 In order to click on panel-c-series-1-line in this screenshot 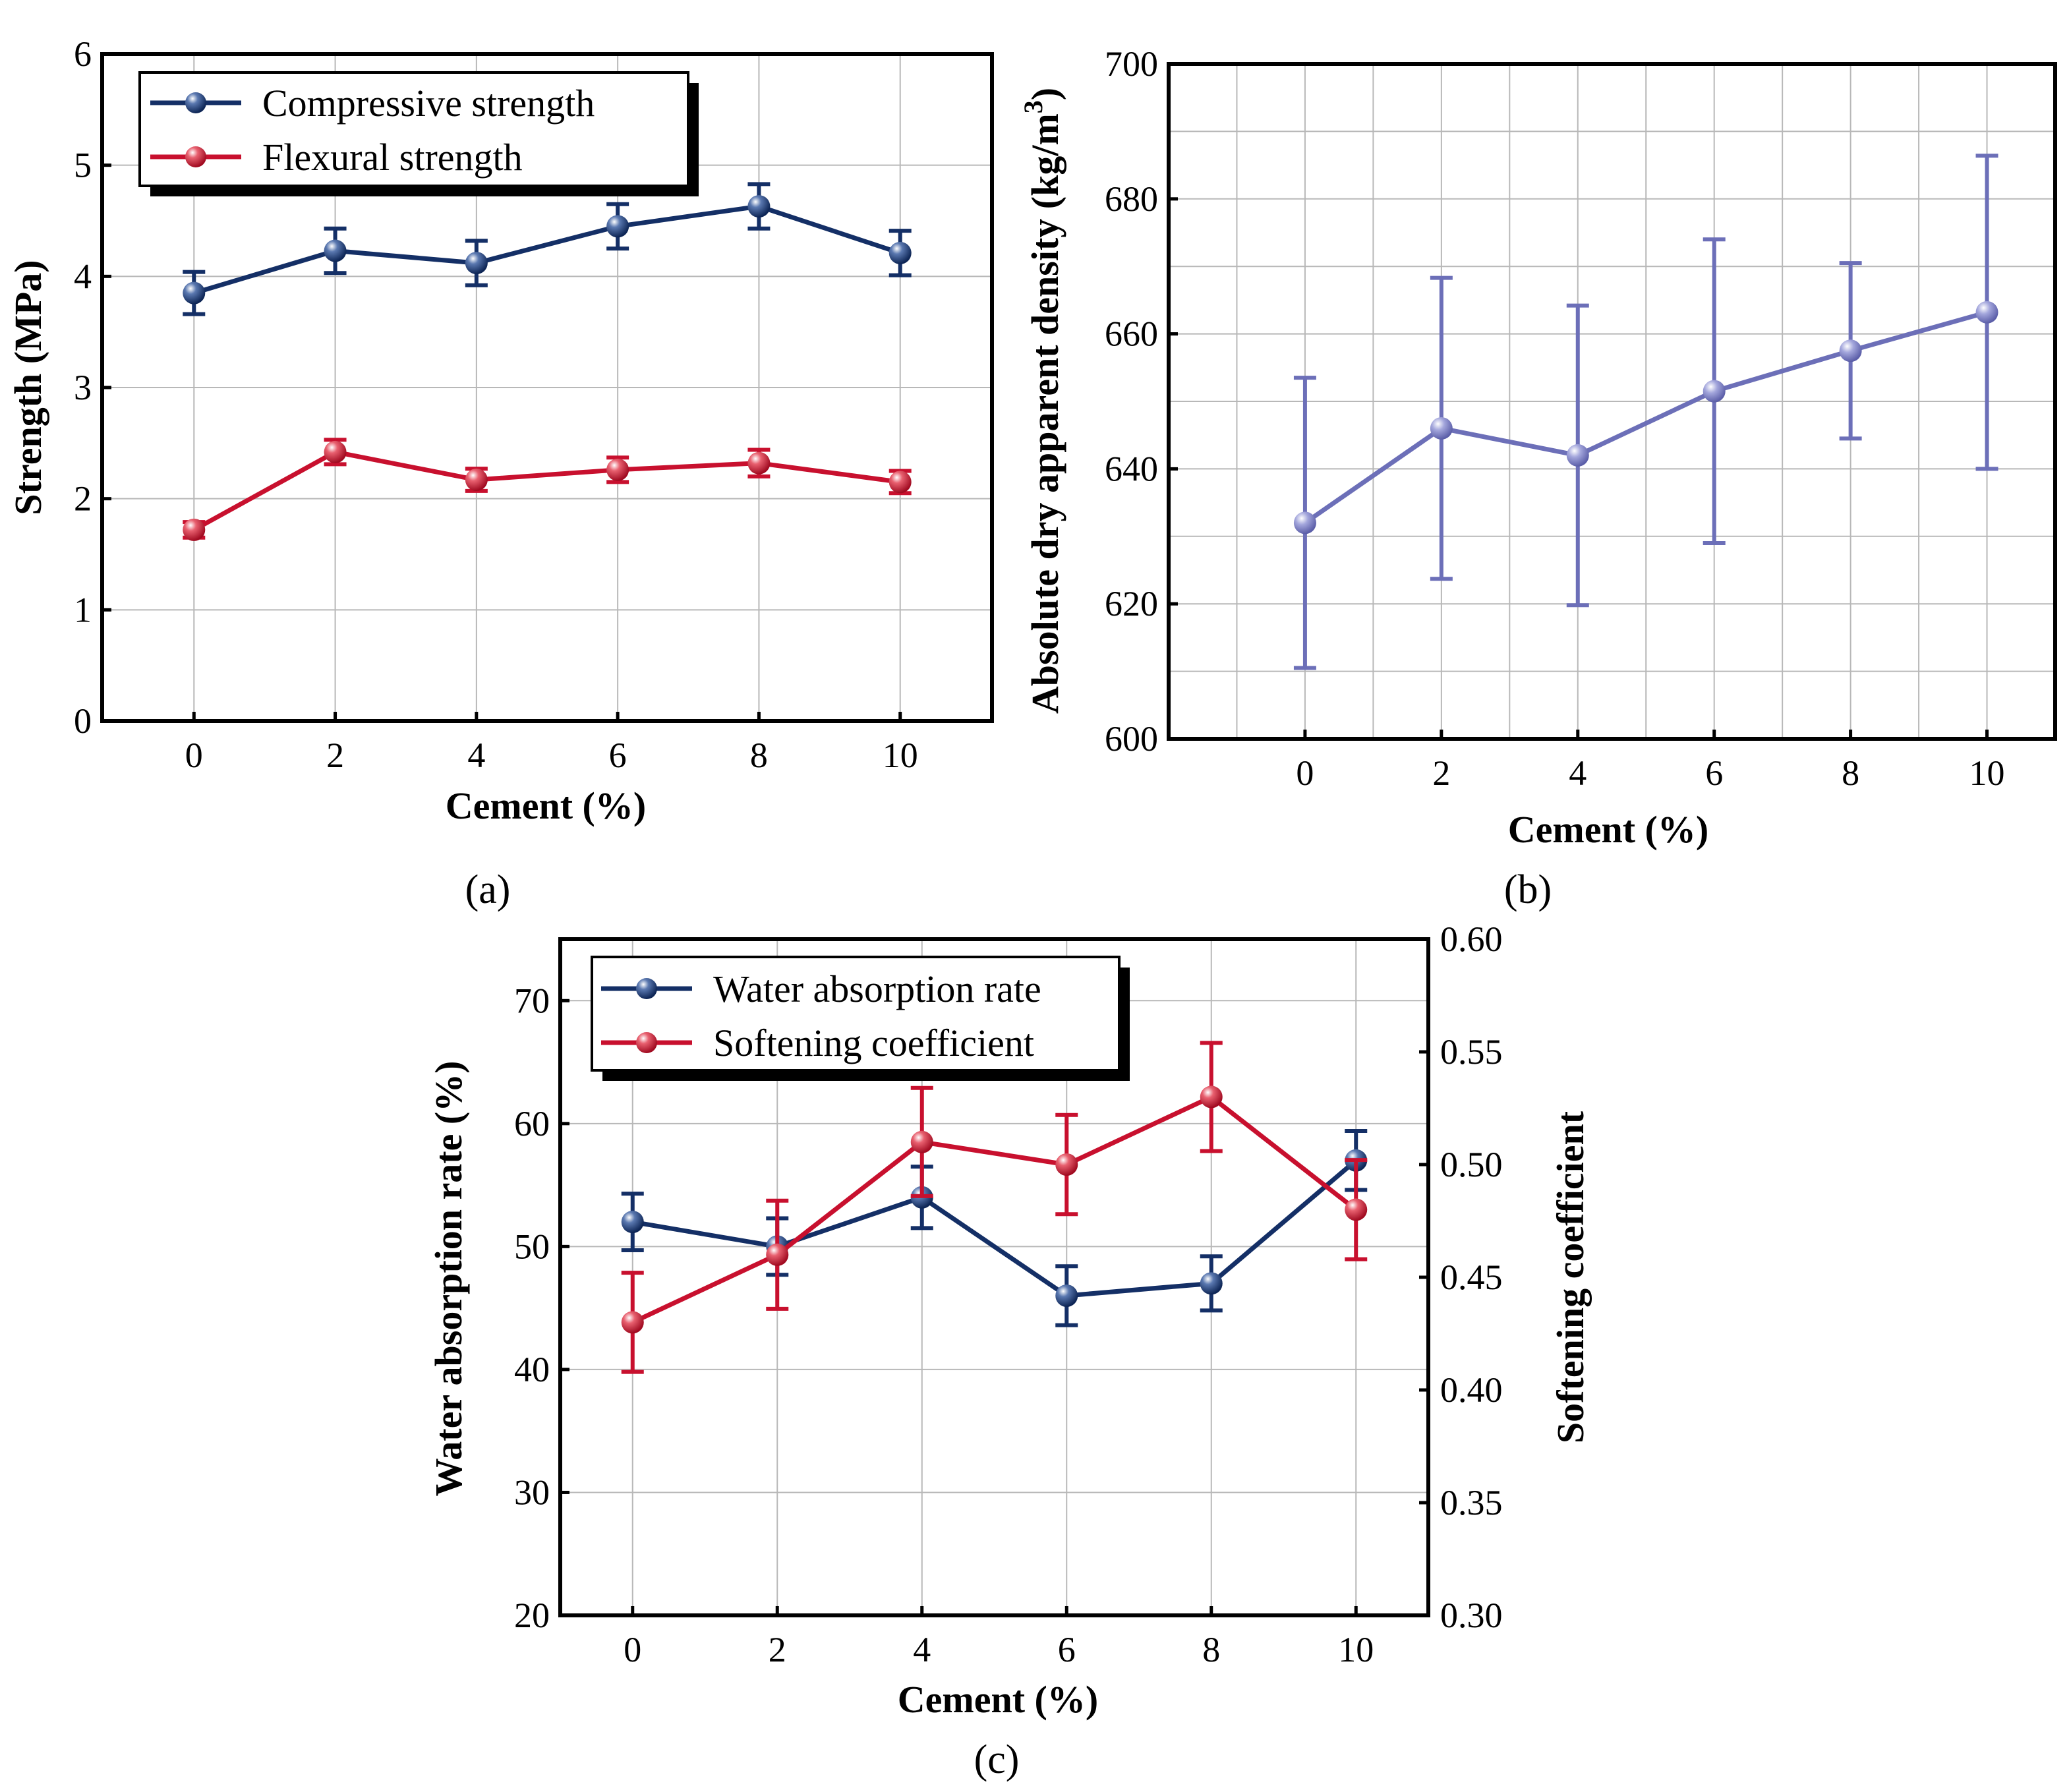, I will do `click(994, 1209)`.